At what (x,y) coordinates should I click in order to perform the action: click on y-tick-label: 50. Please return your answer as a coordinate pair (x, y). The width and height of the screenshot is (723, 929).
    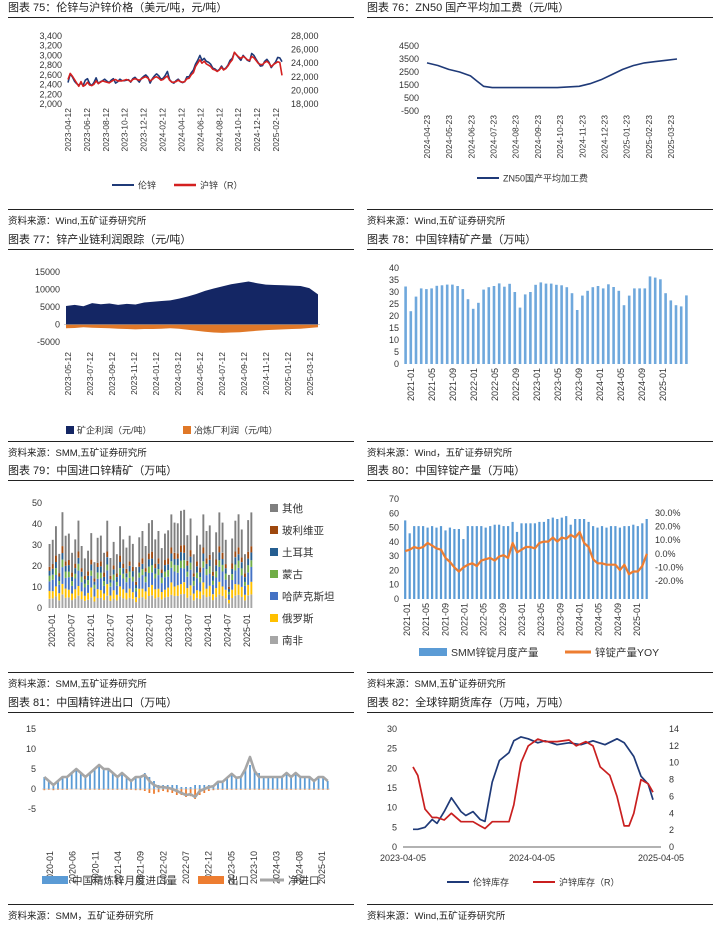
    Looking at the image, I should click on (37, 503).